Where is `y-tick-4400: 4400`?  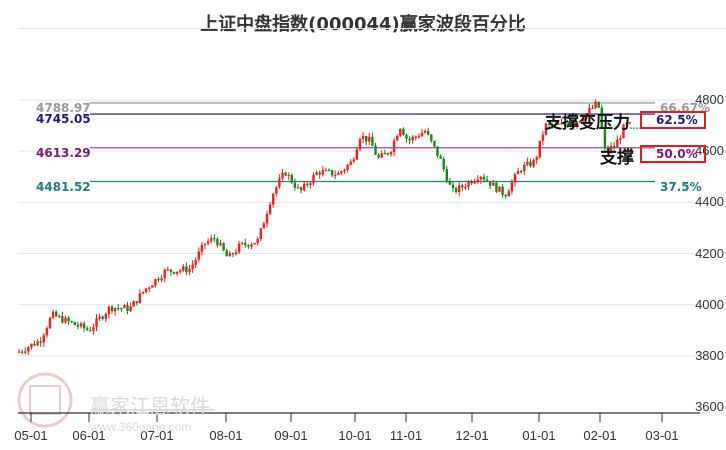 y-tick-4400: 4400 is located at coordinates (709, 201).